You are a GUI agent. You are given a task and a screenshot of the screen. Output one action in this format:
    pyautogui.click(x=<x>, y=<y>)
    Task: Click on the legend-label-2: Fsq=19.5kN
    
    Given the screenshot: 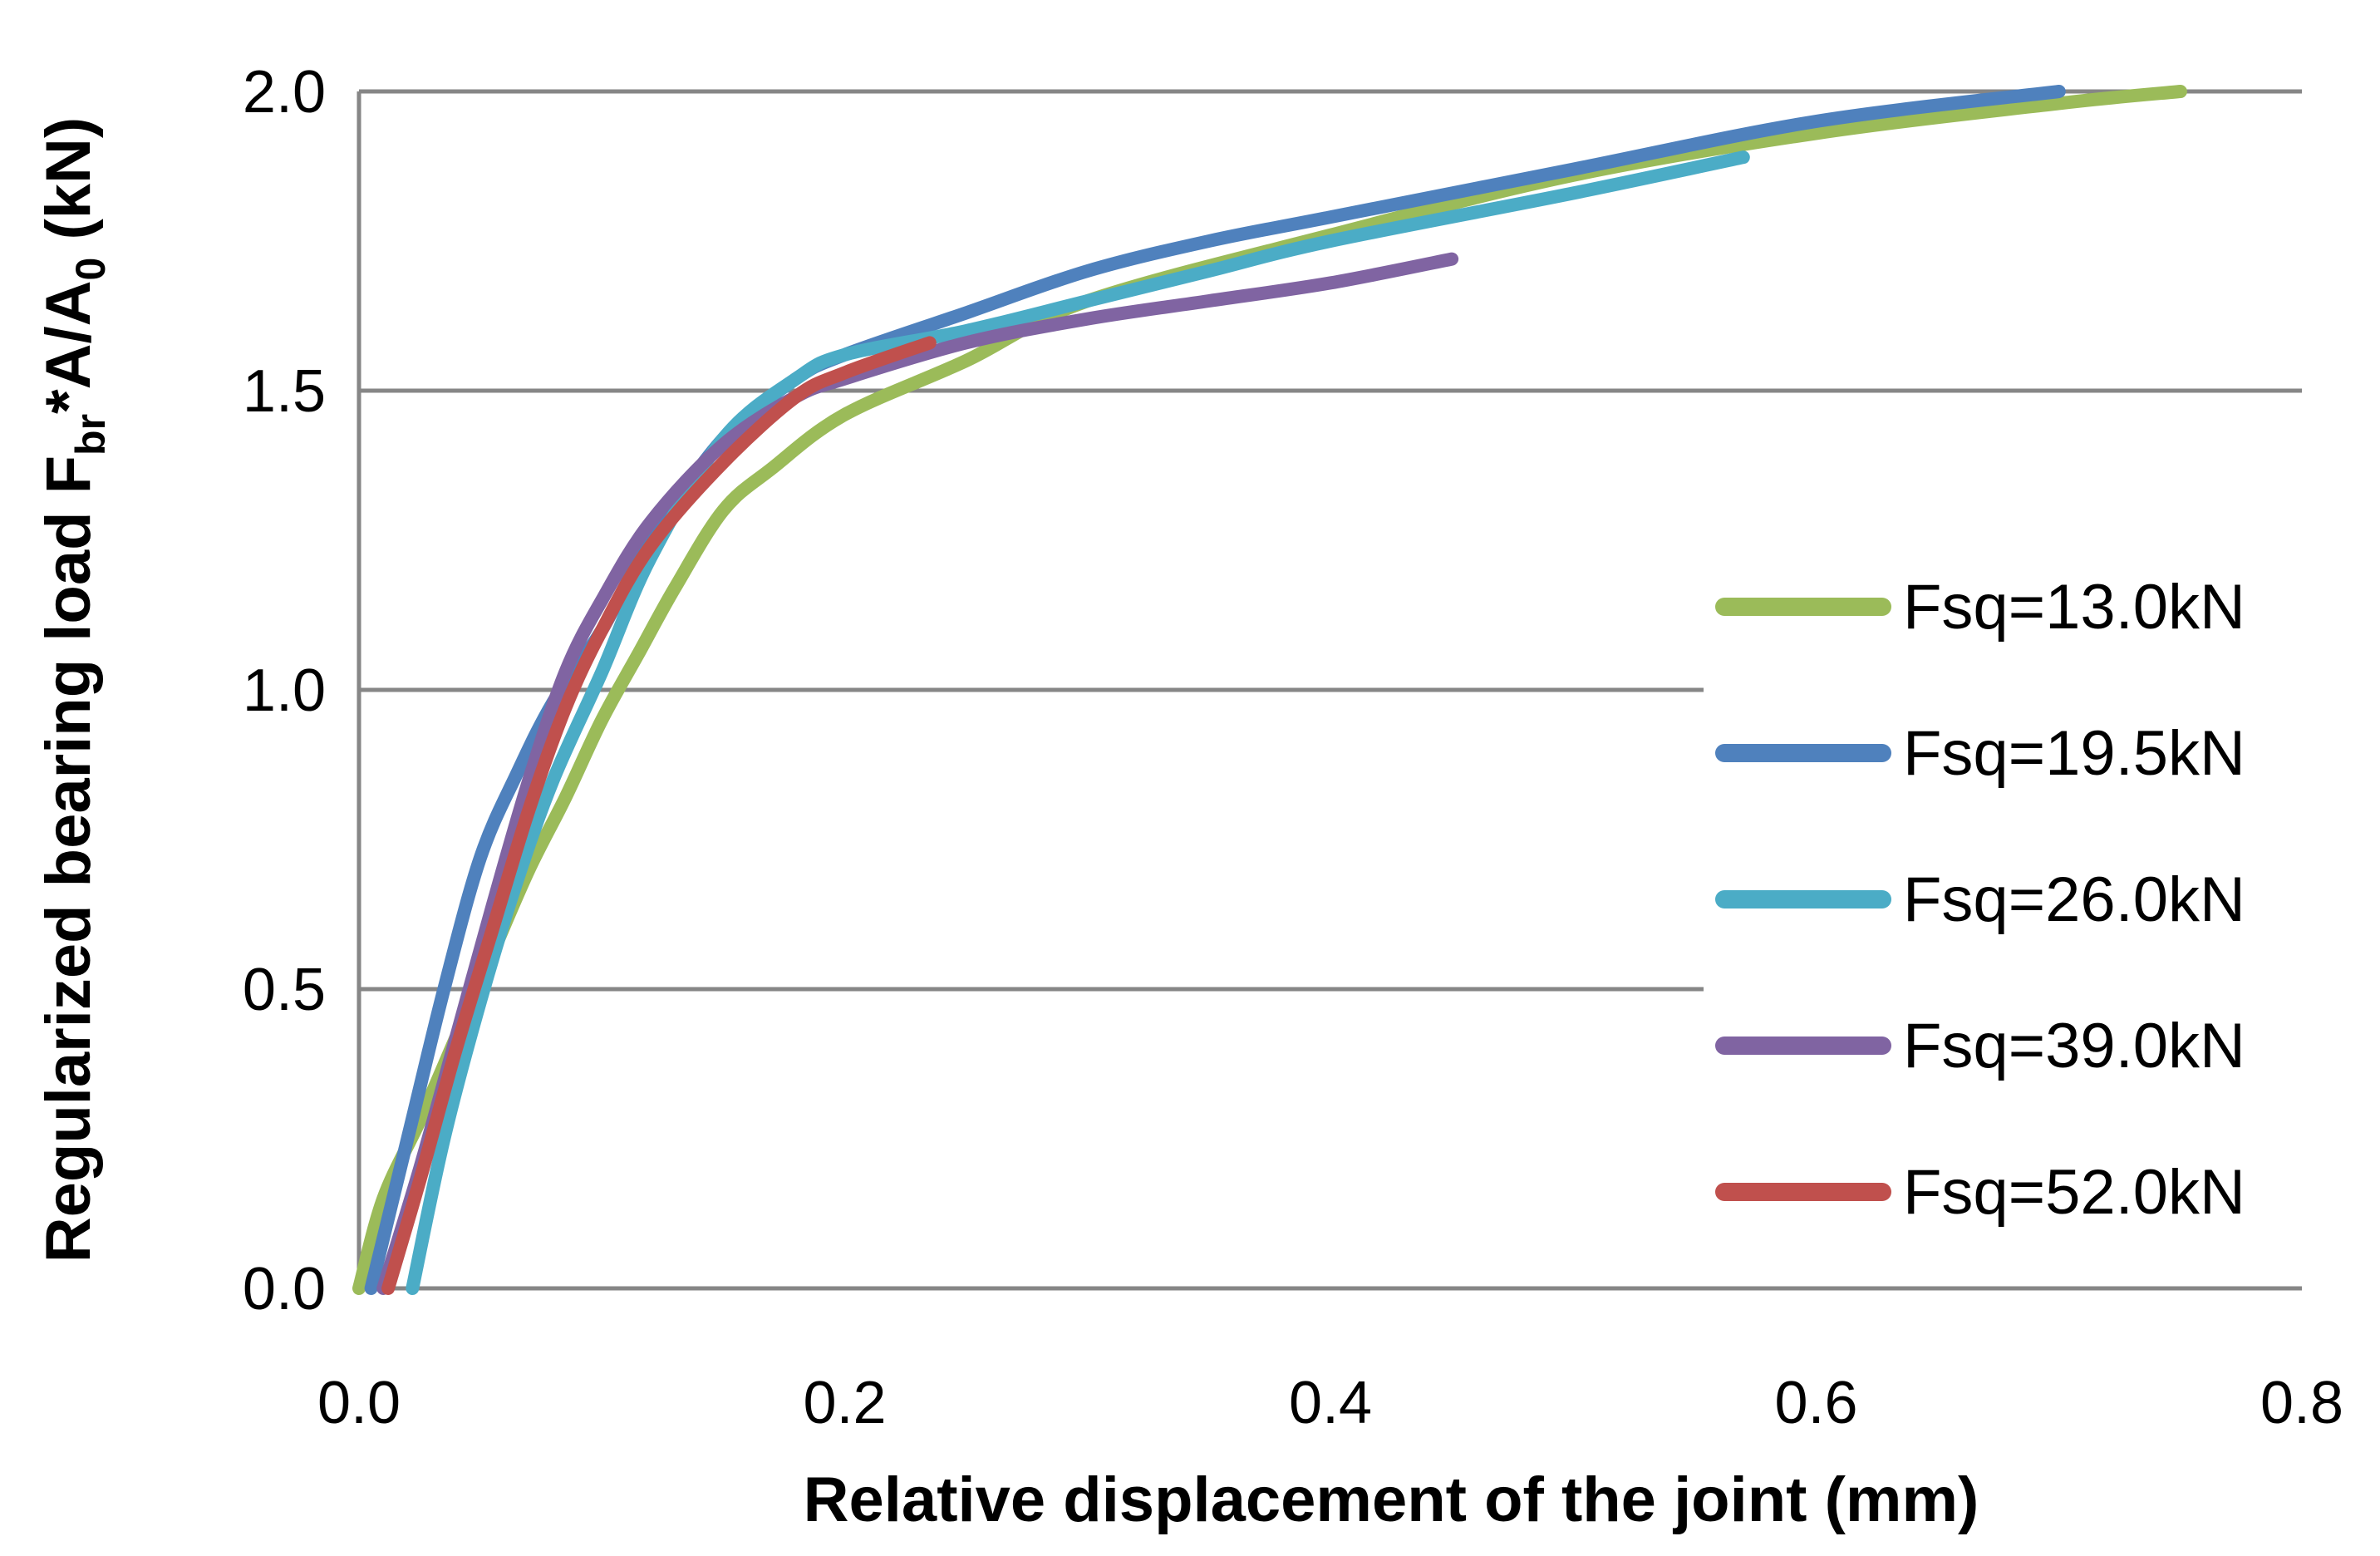 What is the action you would take?
    pyautogui.click(x=2074, y=753)
    